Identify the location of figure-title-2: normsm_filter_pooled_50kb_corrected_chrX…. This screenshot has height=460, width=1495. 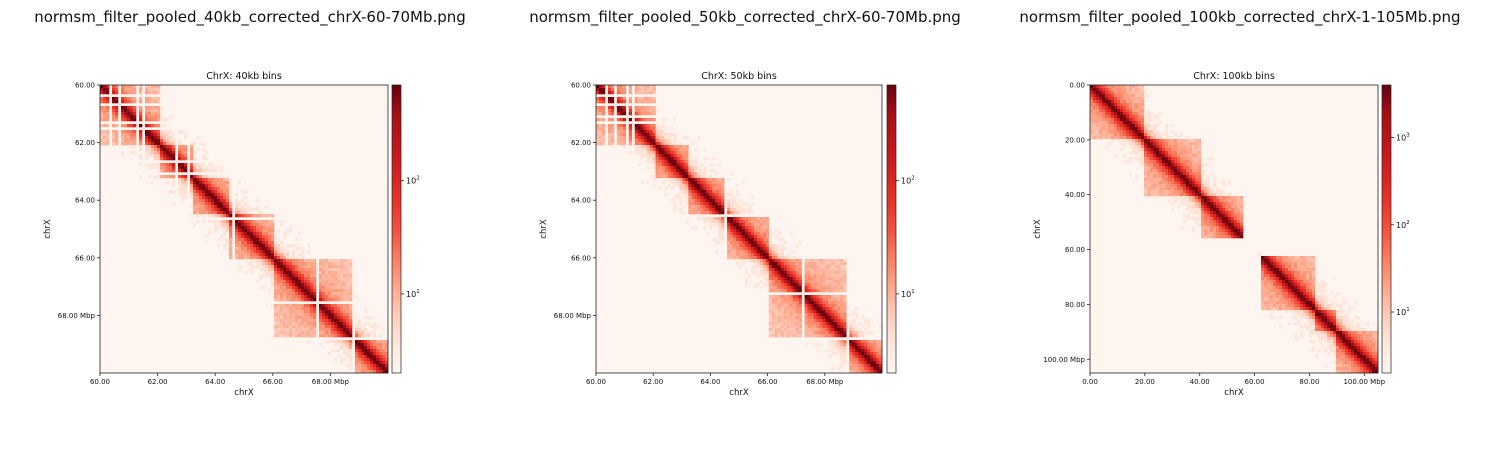
(745, 17).